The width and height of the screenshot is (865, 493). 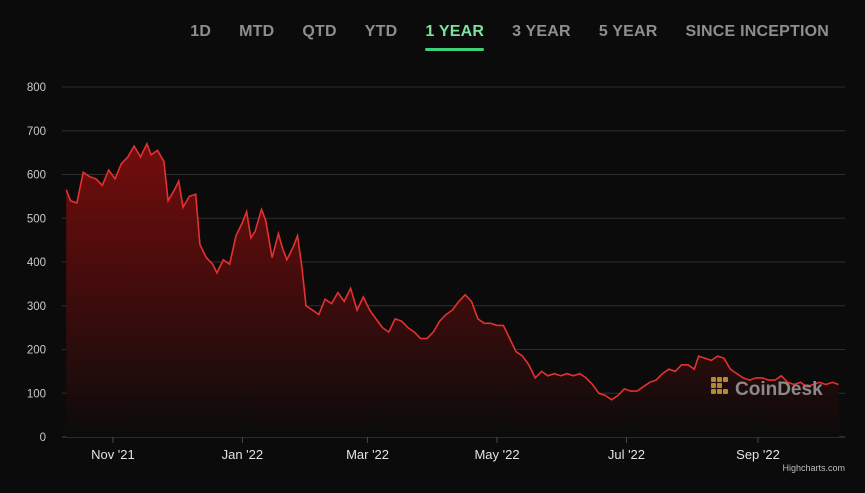 I want to click on tab-ytd: YTD, so click(x=381, y=31).